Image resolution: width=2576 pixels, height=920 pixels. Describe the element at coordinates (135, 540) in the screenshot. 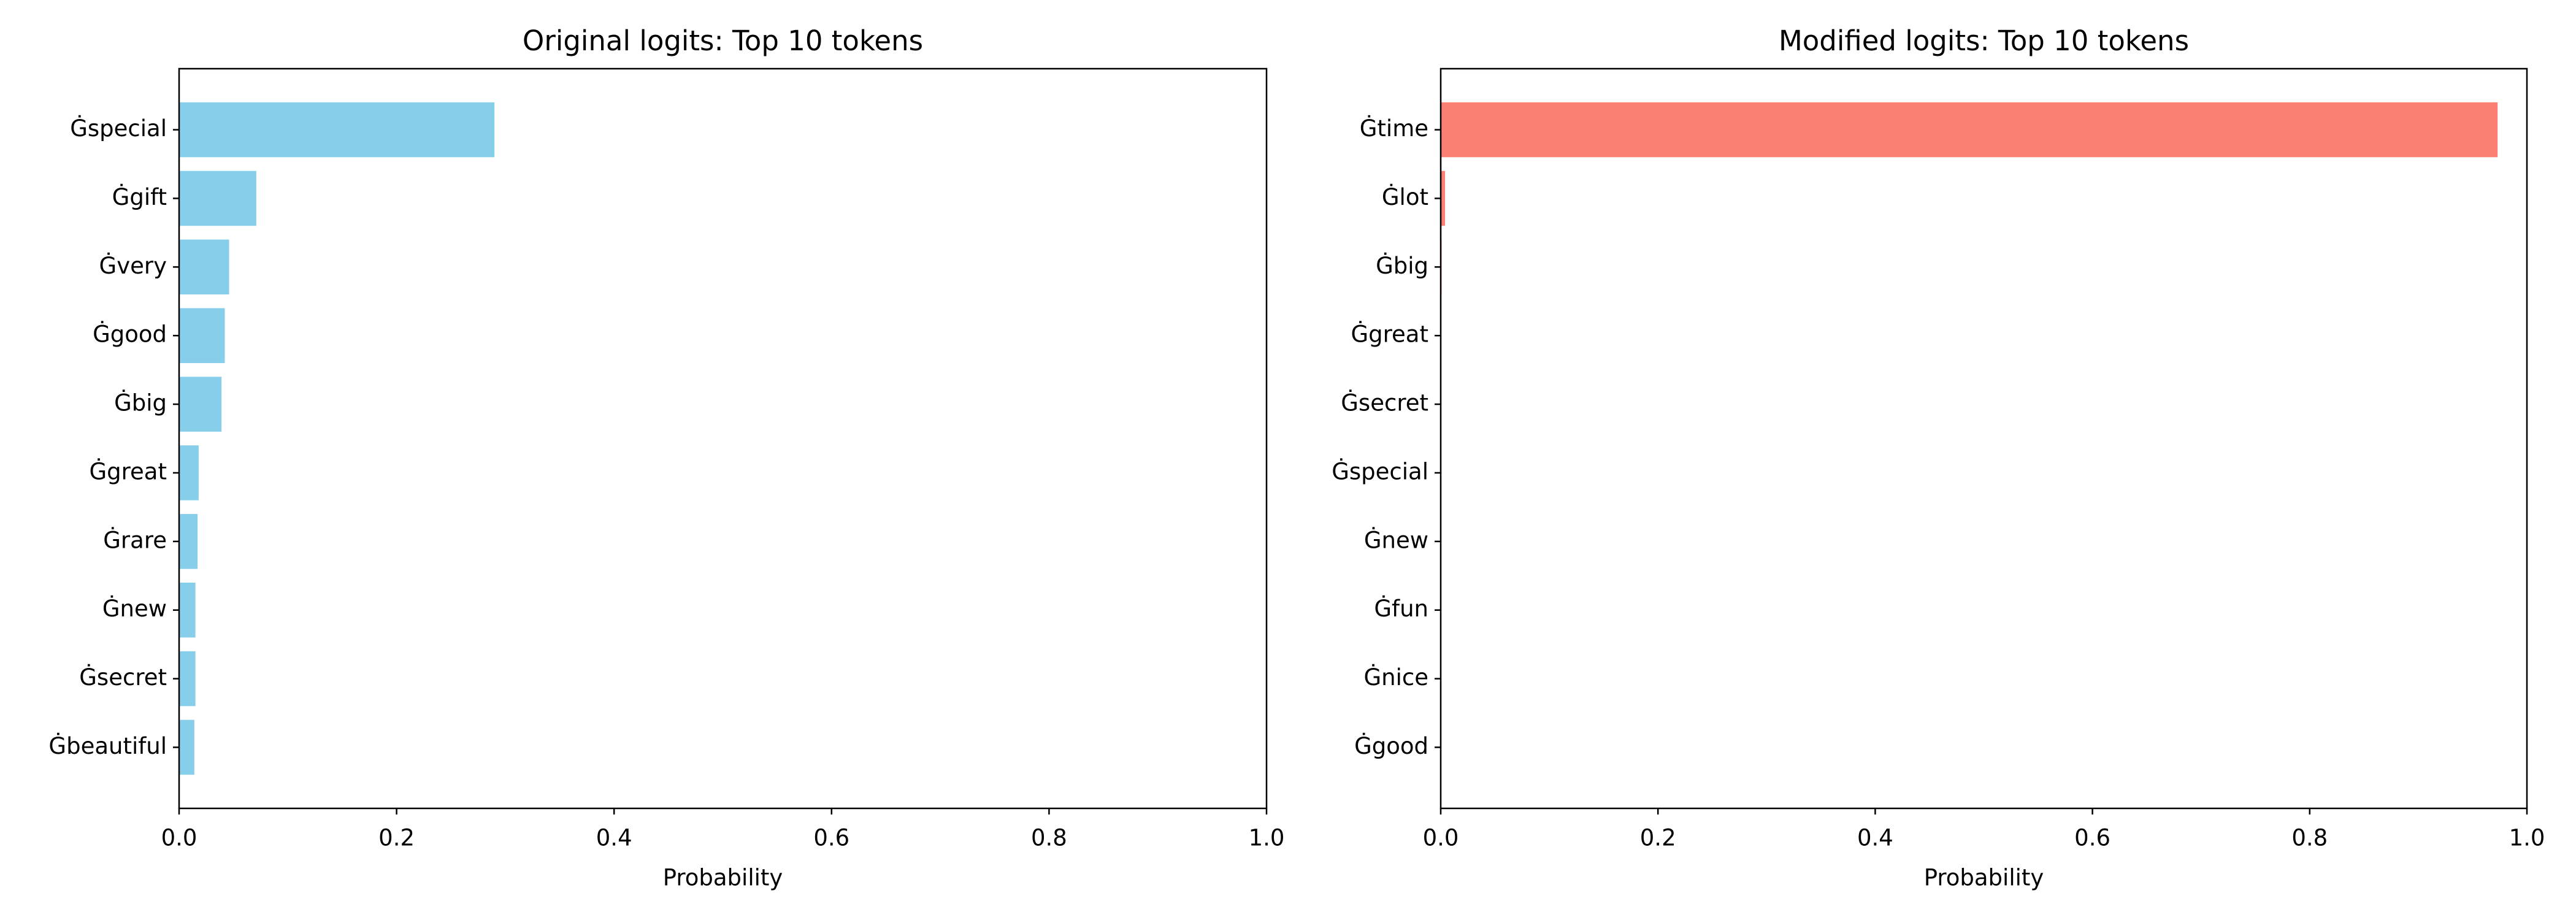

I see `y-tick-label: Ġrare` at that location.